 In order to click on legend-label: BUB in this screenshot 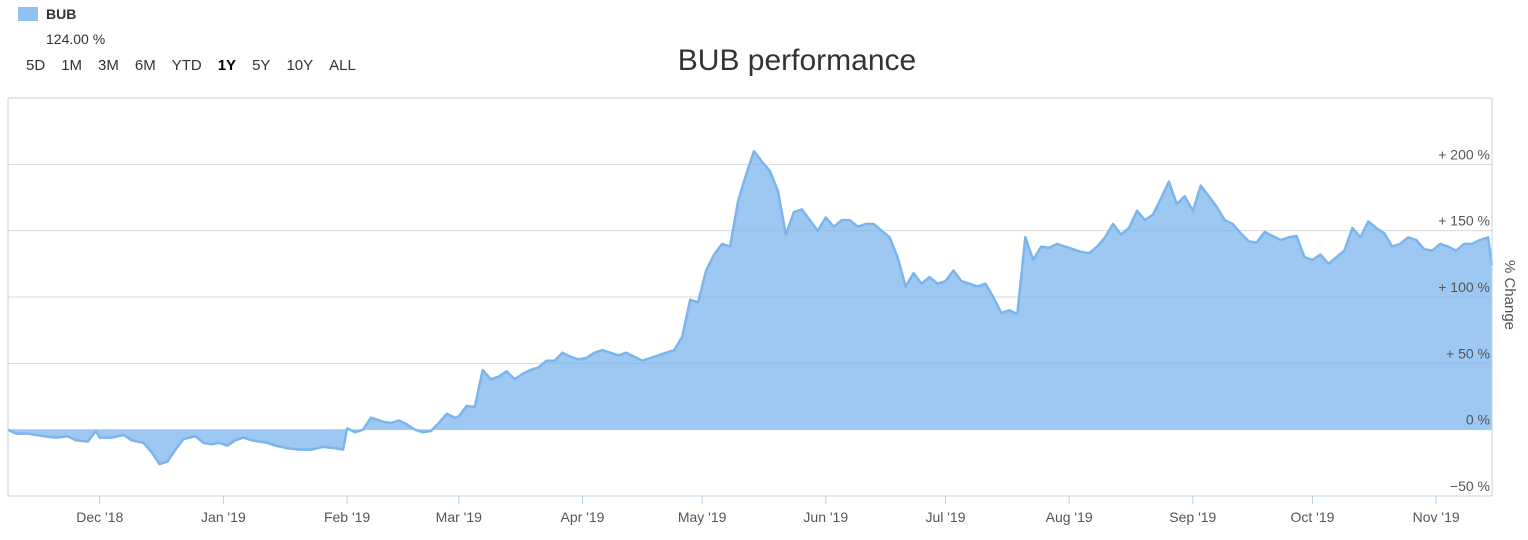, I will do `click(61, 14)`.